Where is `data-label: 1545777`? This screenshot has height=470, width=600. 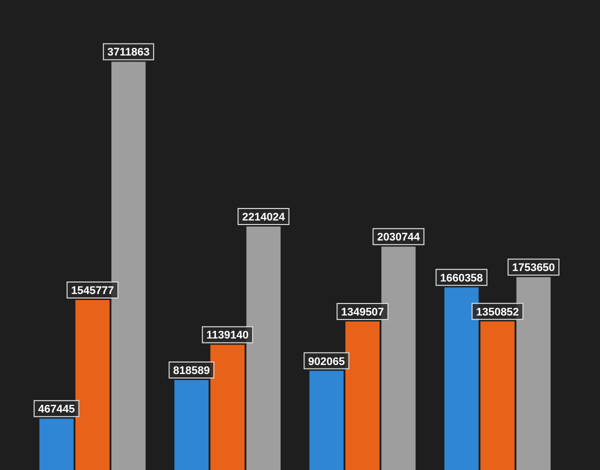
data-label: 1545777 is located at coordinates (92, 290).